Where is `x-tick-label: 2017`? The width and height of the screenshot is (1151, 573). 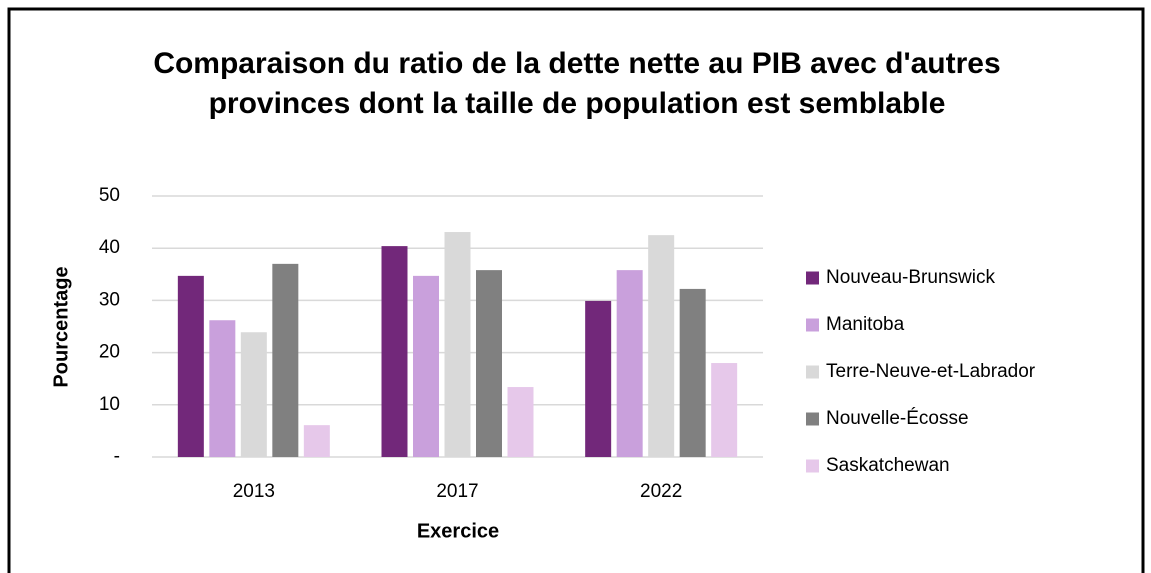
x-tick-label: 2017 is located at coordinates (457, 491).